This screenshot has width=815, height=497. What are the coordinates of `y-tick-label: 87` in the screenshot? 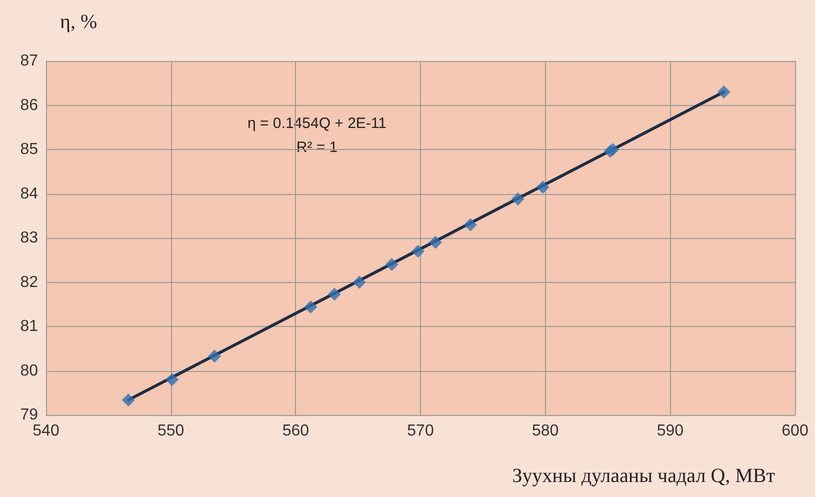 It's located at (29, 61).